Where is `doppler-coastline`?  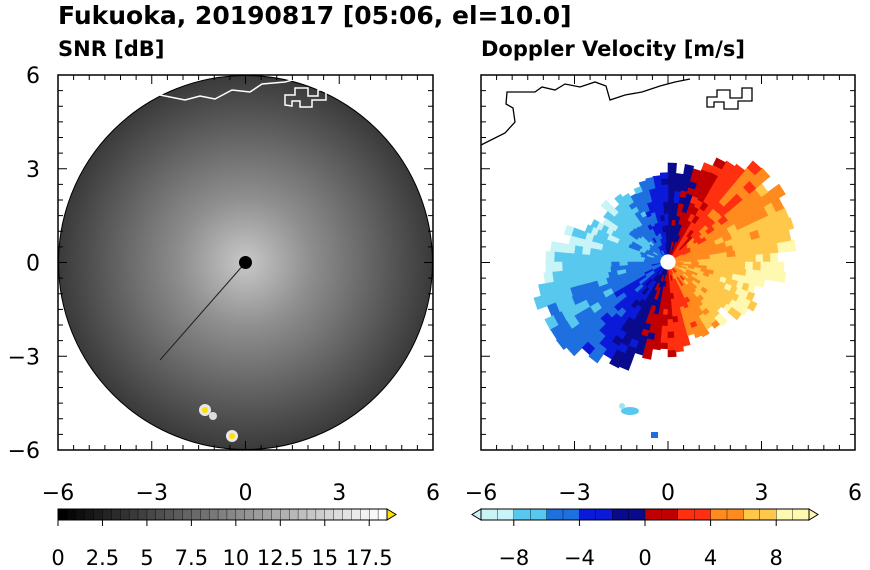 doppler-coastline is located at coordinates (586, 112).